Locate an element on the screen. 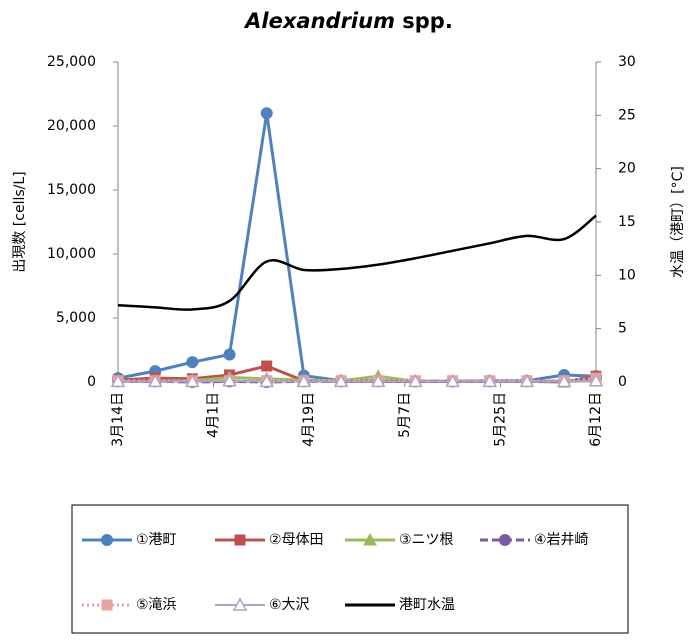 The image size is (698, 644). legend-label: ⑤滝浜 is located at coordinates (156, 605).